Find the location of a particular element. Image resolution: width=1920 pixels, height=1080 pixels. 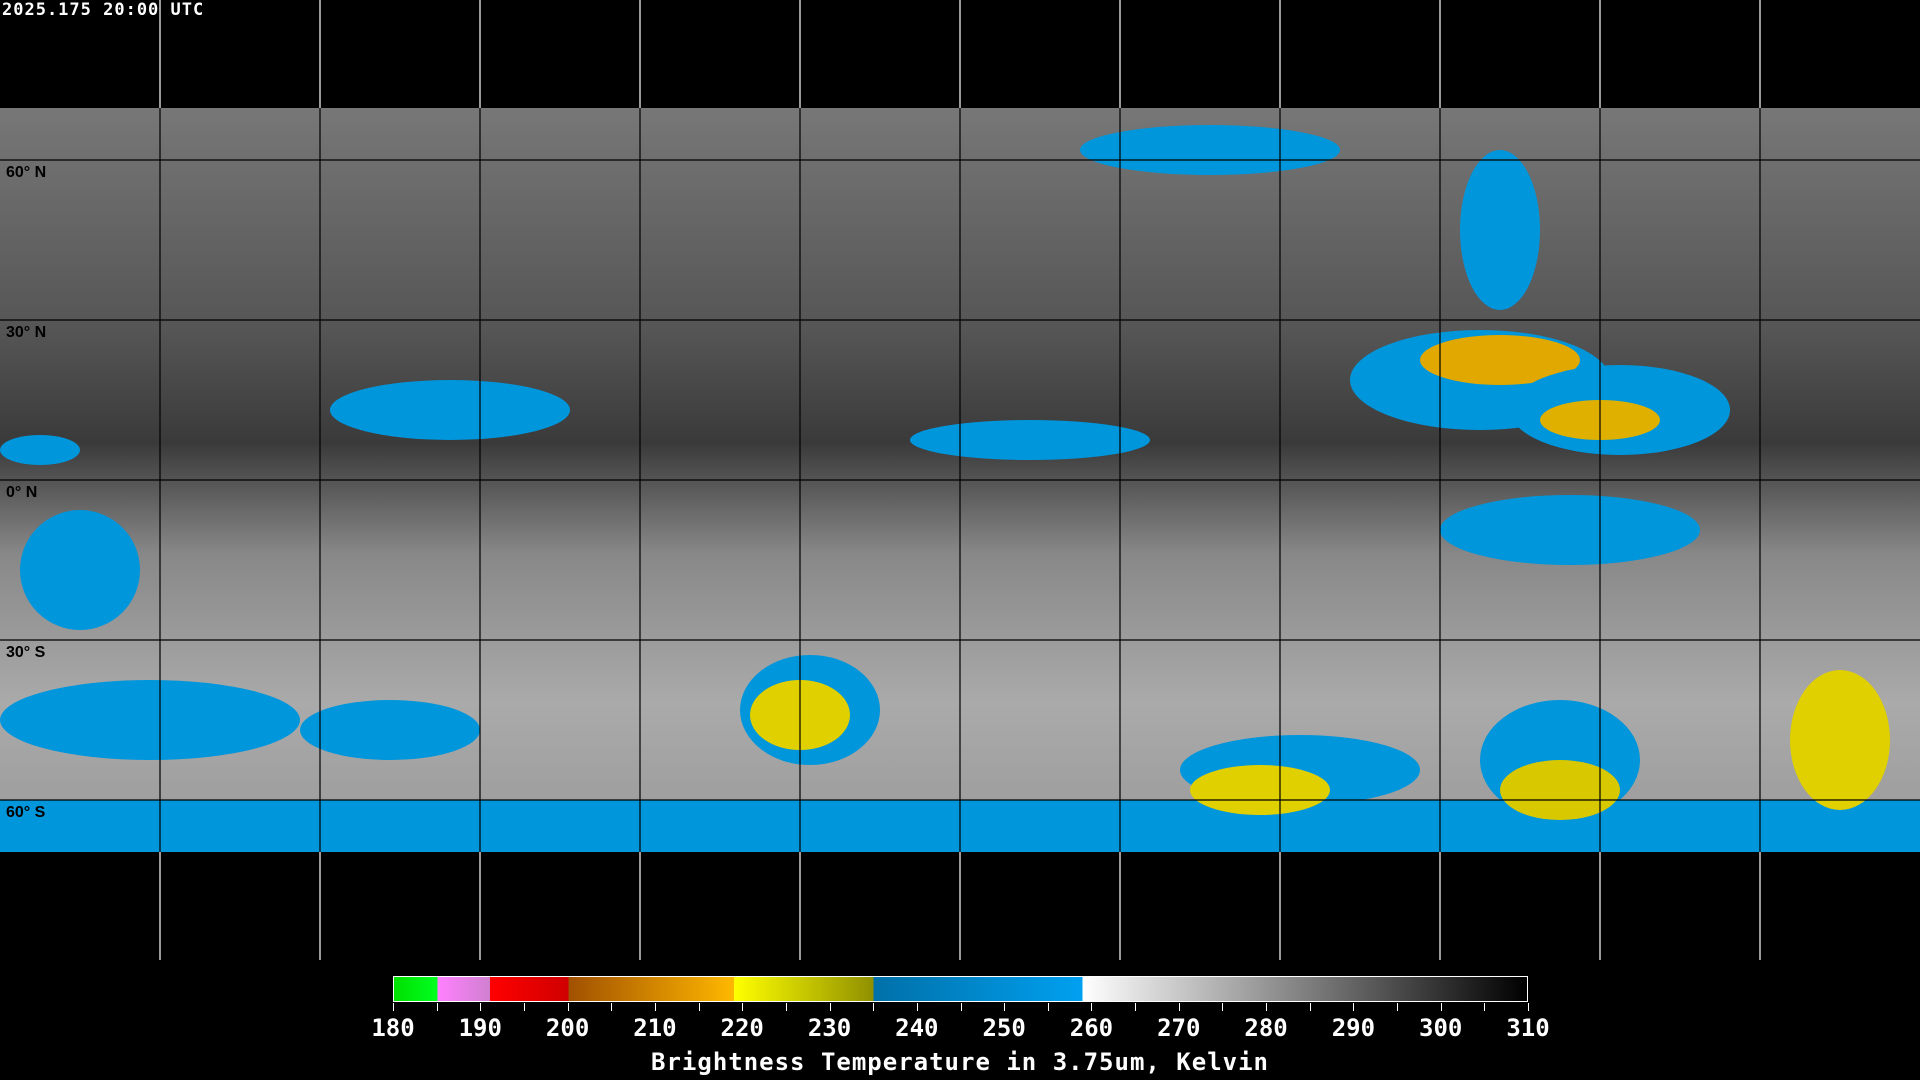

lat-label-30s: 30° S is located at coordinates (26, 652).